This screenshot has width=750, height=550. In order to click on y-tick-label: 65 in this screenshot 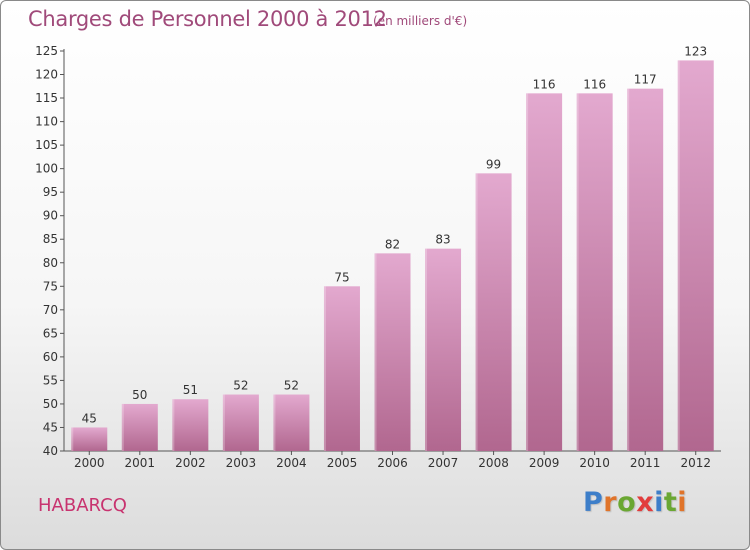, I will do `click(50, 333)`.